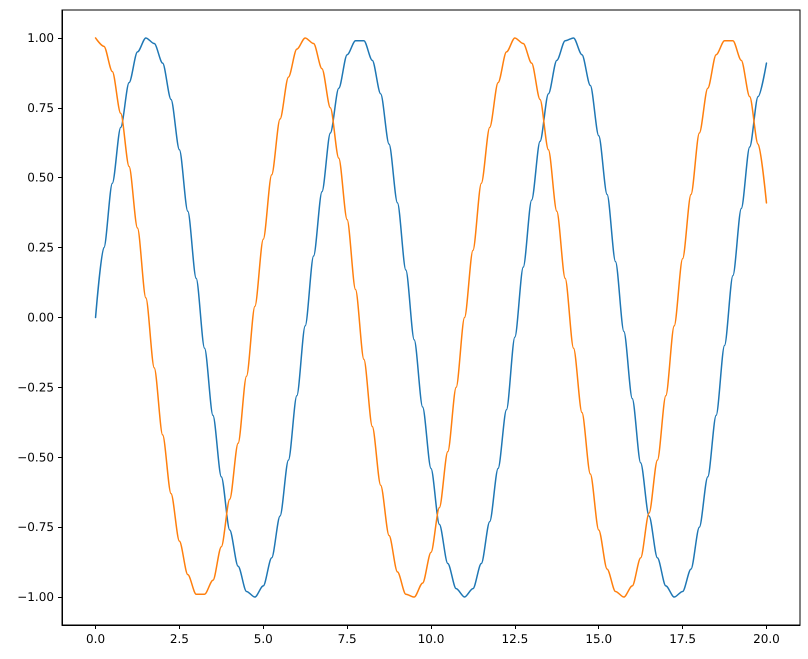  What do you see at coordinates (766, 639) in the screenshot?
I see `x-tick-label: 20.0` at bounding box center [766, 639].